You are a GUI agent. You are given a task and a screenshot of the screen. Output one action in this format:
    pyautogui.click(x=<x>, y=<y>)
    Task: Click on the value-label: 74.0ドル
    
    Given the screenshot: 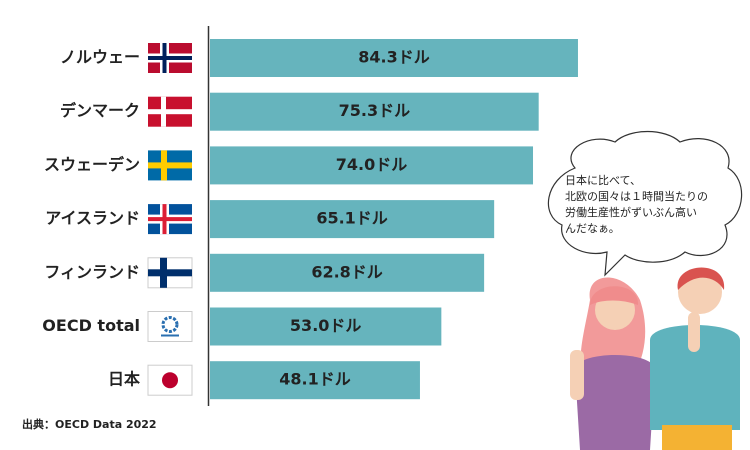 What is the action you would take?
    pyautogui.click(x=371, y=164)
    